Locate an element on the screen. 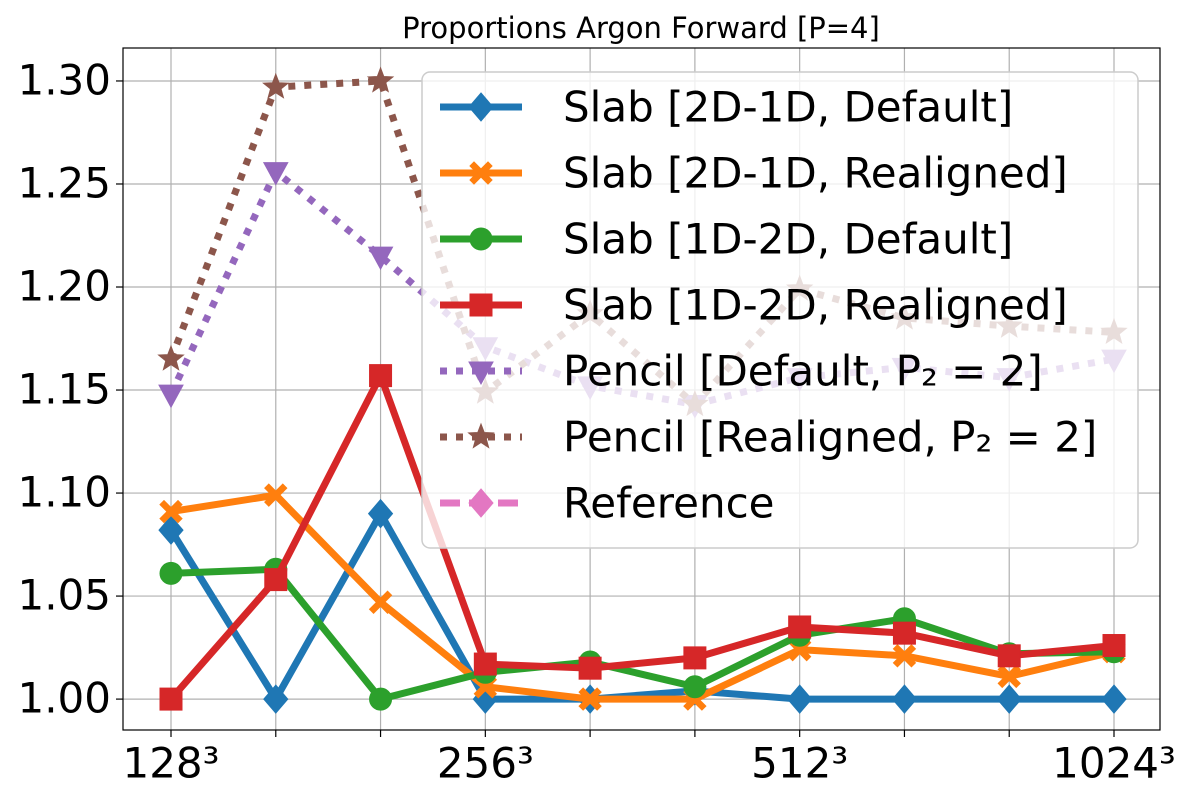 The image size is (1200, 800). y-tick-label: 1.05 is located at coordinates (64, 595).